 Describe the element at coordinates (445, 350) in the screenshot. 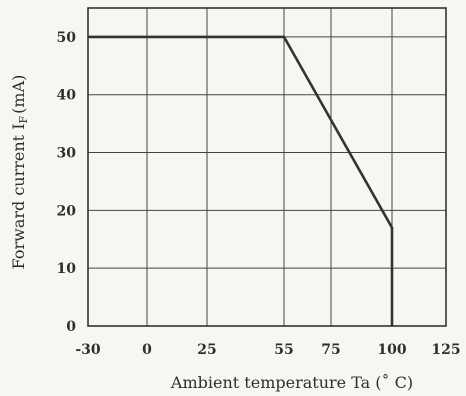

I see `x-tick-label: 125` at that location.